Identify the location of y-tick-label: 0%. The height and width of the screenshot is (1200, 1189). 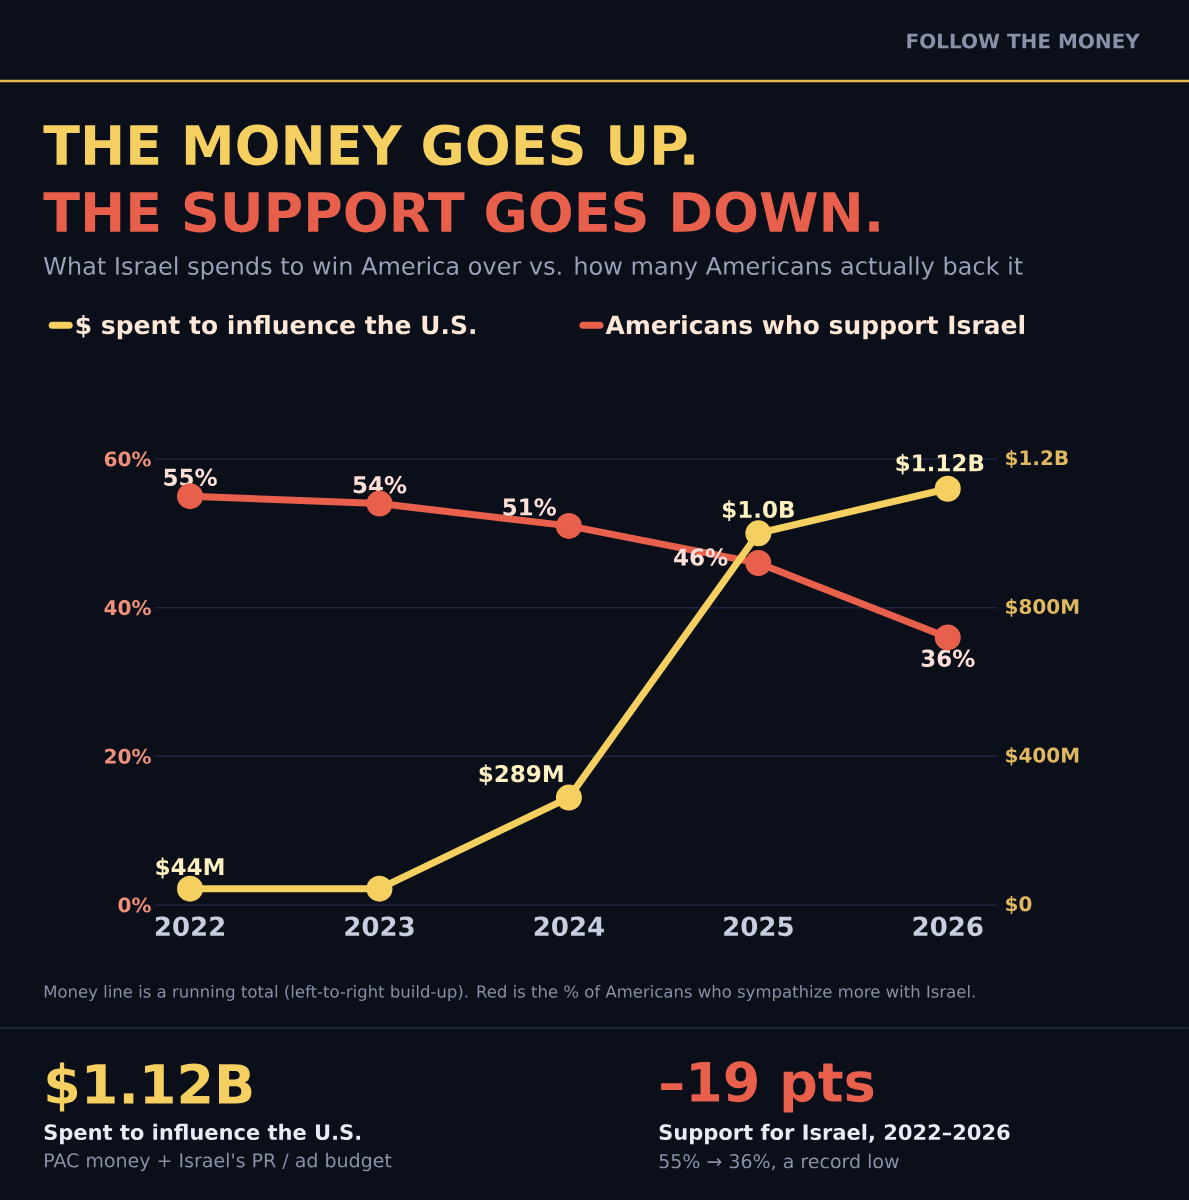
(134, 905).